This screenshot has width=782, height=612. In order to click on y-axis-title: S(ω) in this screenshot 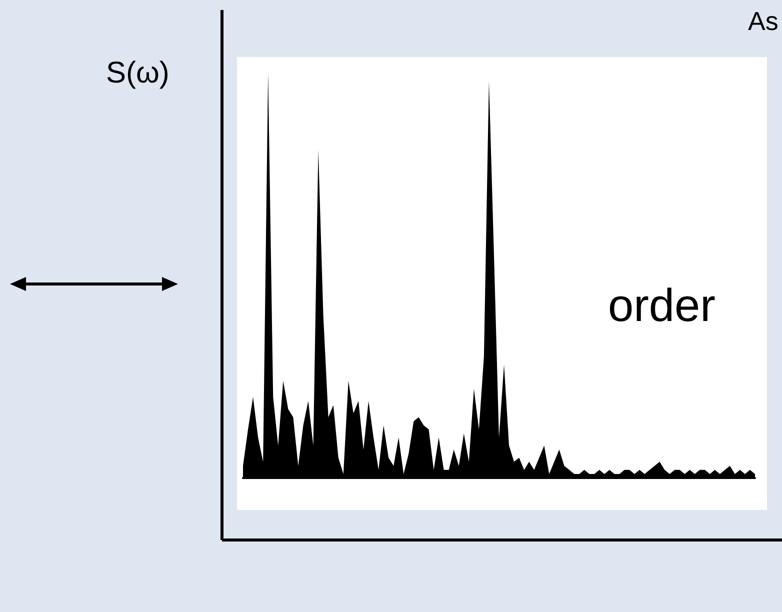, I will do `click(138, 73)`.